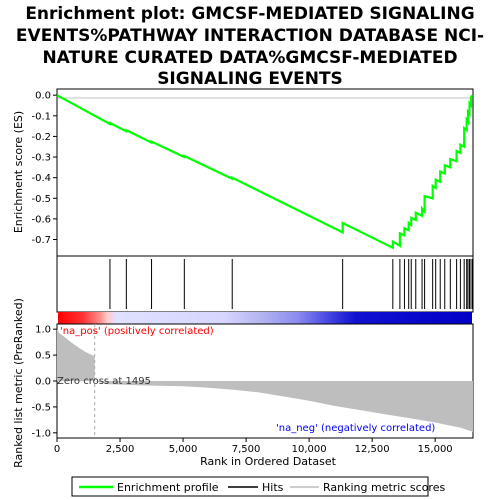 The image size is (500, 500). What do you see at coordinates (41, 178) in the screenshot?
I see `es-ytick-label: -0.4` at bounding box center [41, 178].